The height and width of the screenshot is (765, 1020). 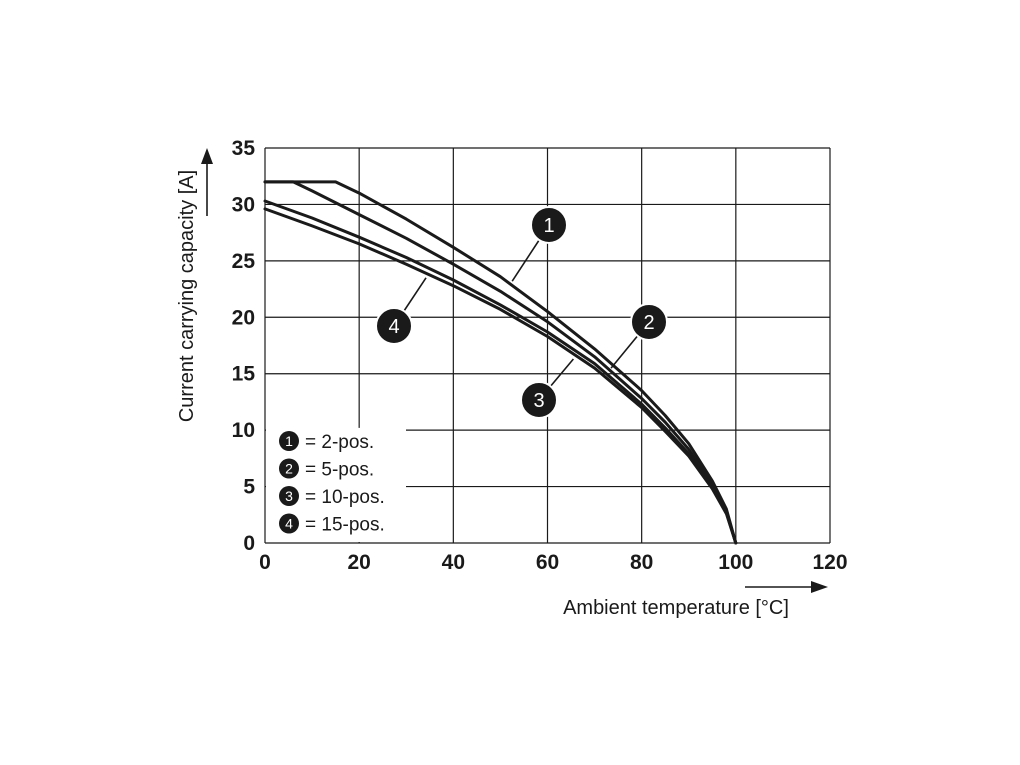 What do you see at coordinates (243, 317) in the screenshot?
I see `y-tick-label: 20` at bounding box center [243, 317].